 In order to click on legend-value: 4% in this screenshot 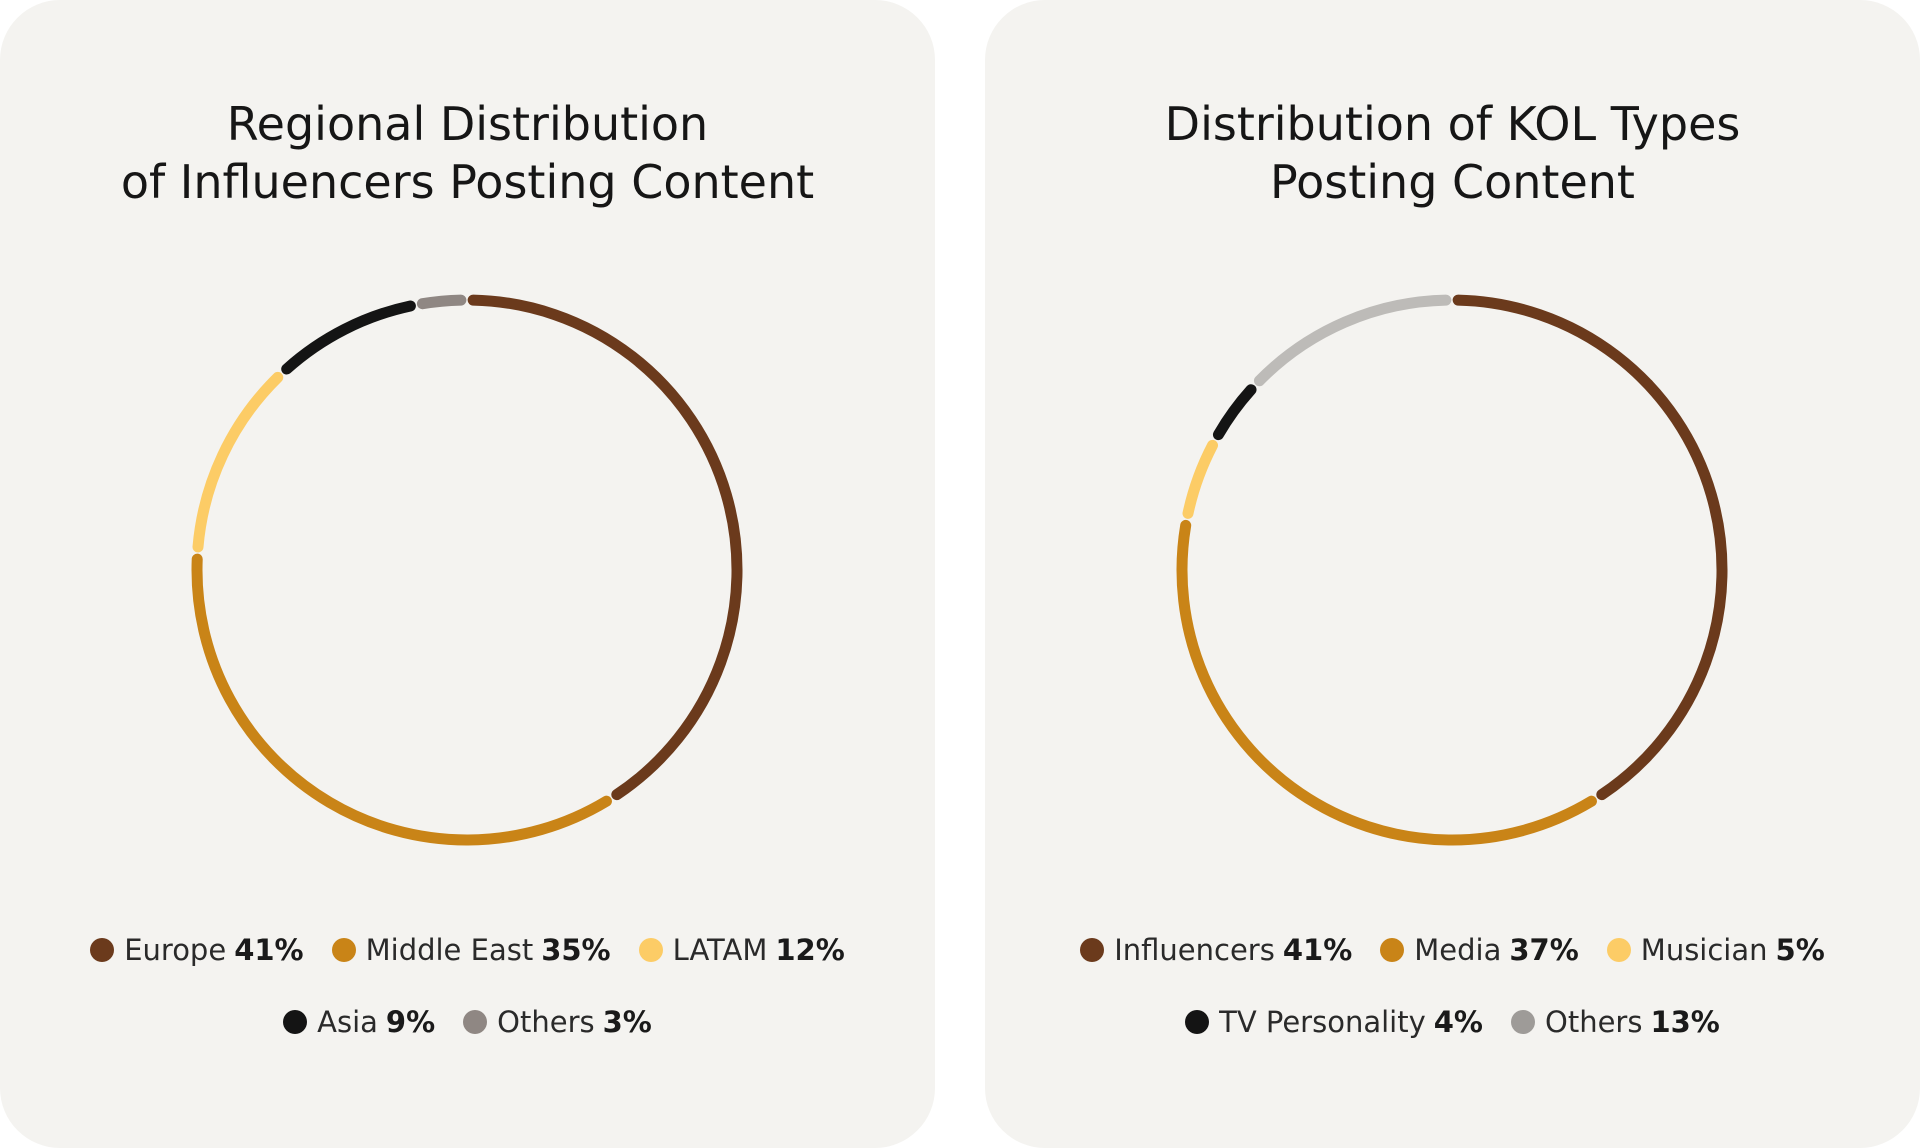, I will do `click(1458, 1022)`.